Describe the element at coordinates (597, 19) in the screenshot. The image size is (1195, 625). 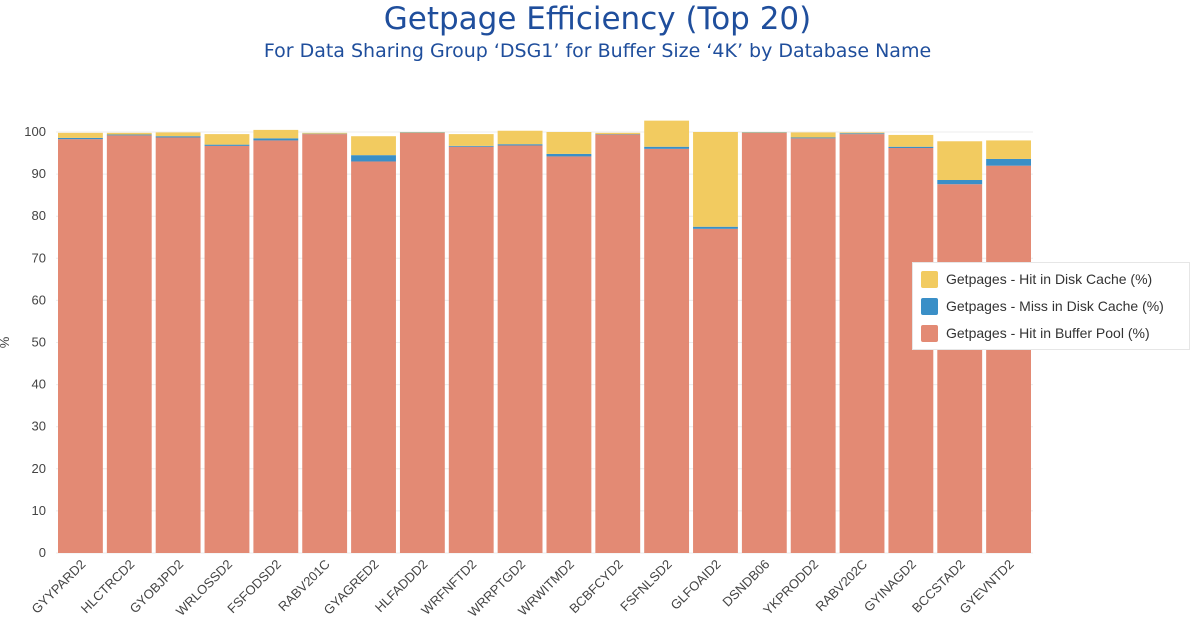
I see `chart-title: Getpage Efficiency (Top 20)` at that location.